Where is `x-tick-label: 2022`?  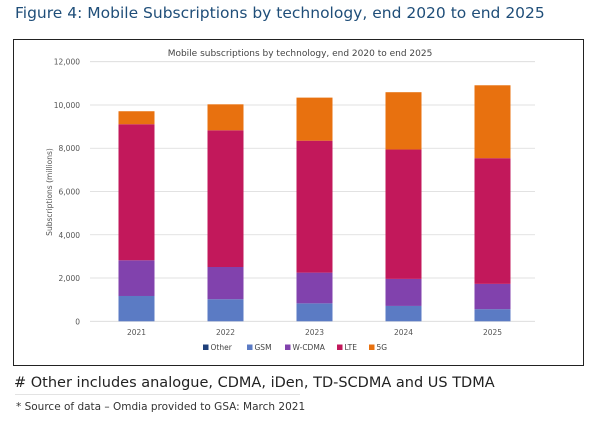
x-tick-label: 2022 is located at coordinates (225, 332).